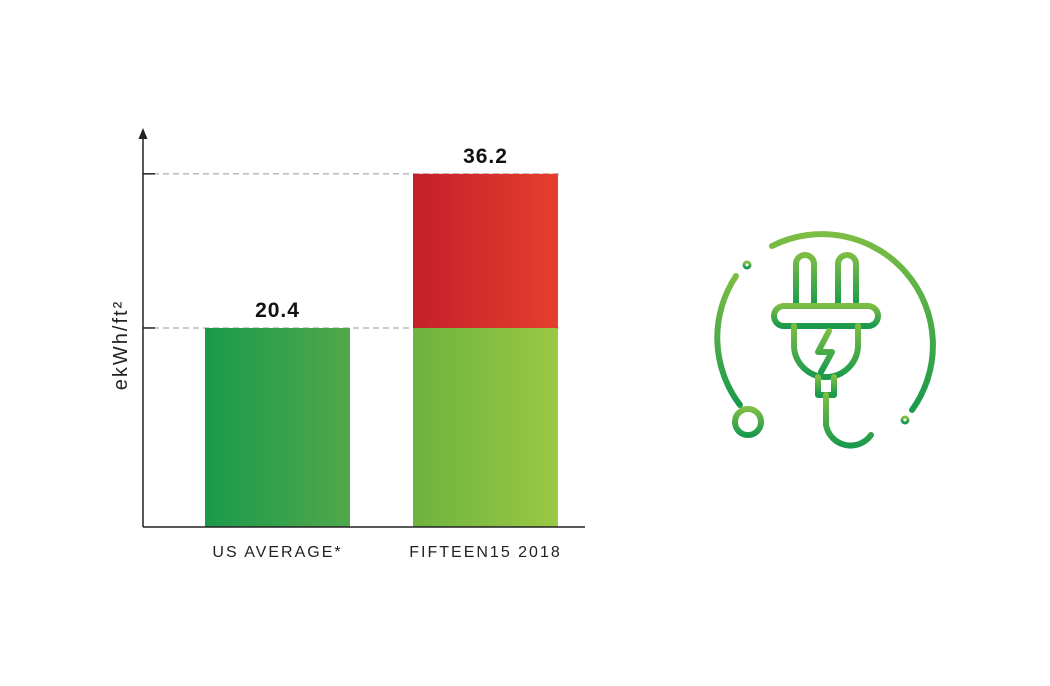 The height and width of the screenshot is (686, 1050). Describe the element at coordinates (351, 251) in the screenshot. I see `reference-lines` at that location.